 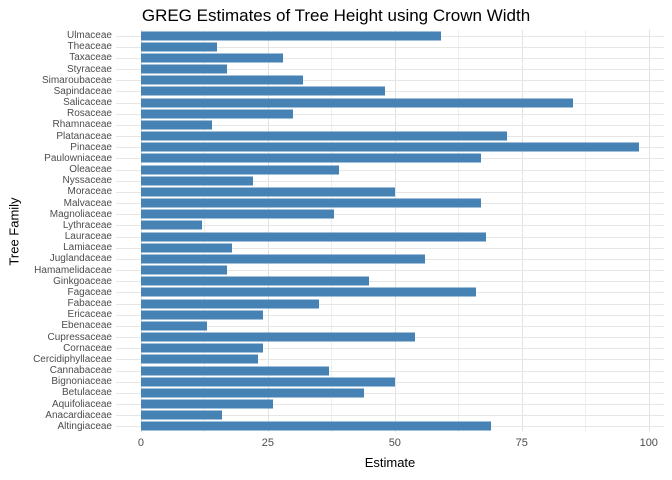 I want to click on y-tick-label: Moraceae, so click(x=89, y=192).